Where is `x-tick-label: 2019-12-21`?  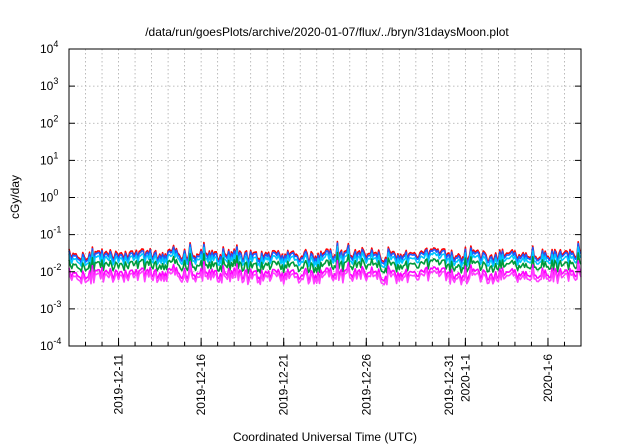 x-tick-label: 2019-12-21 is located at coordinates (284, 385).